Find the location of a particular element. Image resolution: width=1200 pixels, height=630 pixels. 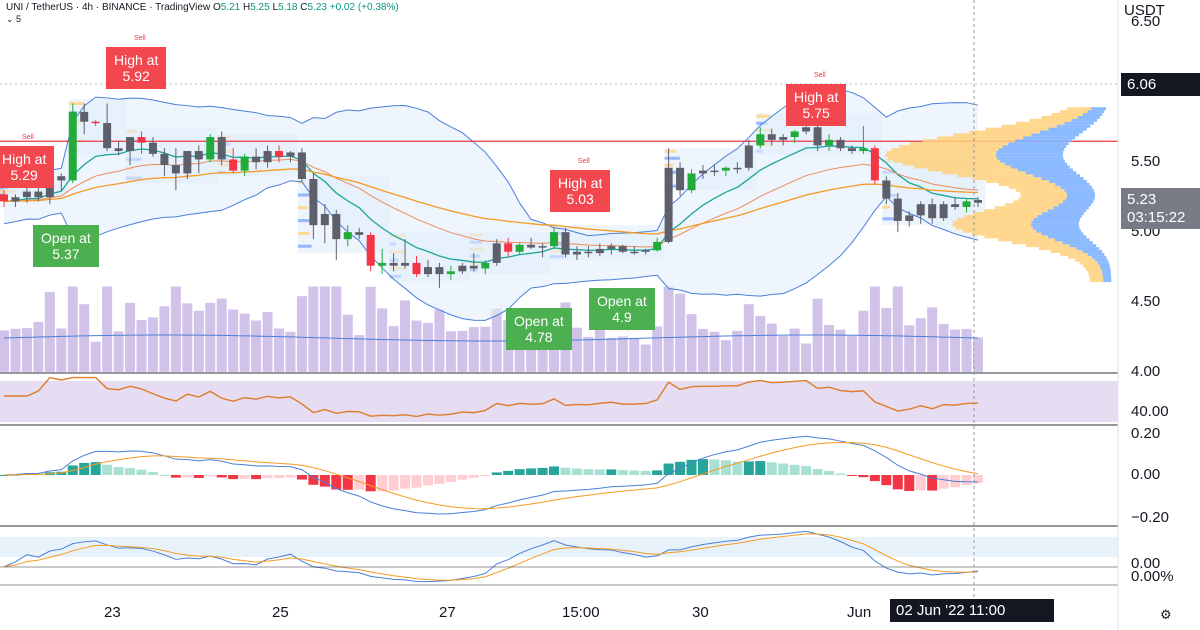

callout-label: High at is located at coordinates (136, 60).